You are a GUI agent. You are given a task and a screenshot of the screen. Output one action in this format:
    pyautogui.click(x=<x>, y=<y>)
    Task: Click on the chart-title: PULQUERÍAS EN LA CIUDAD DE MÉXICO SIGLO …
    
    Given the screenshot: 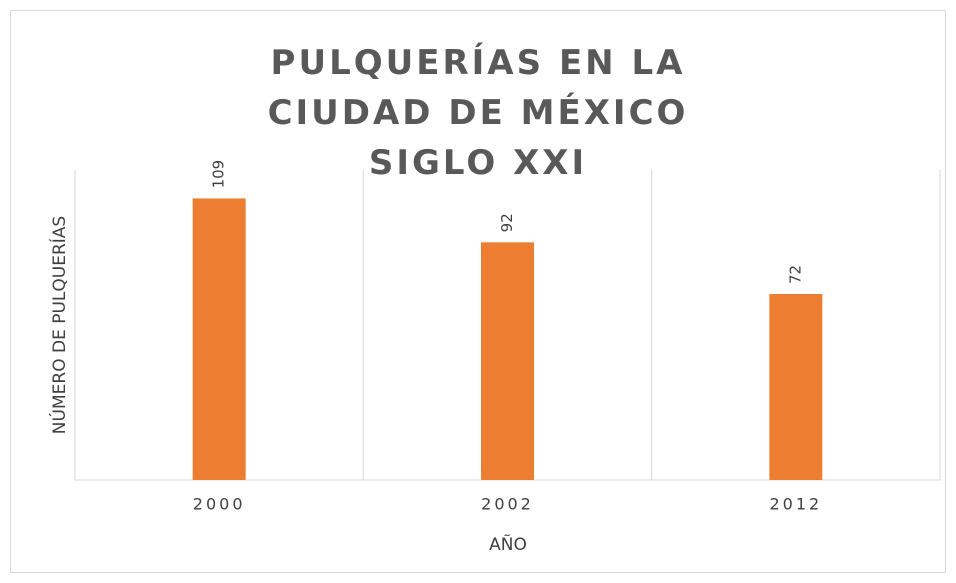 What is the action you would take?
    pyautogui.click(x=478, y=113)
    